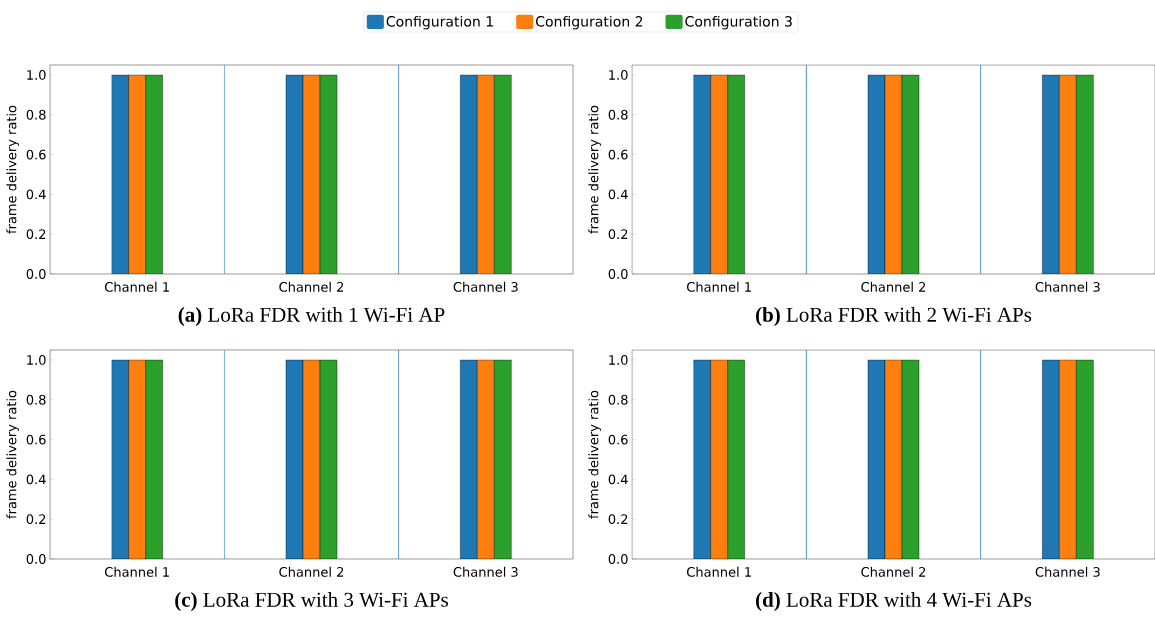 The width and height of the screenshot is (1155, 624). Describe the element at coordinates (311, 602) in the screenshot. I see `text: (c) LoRa FDR with 3 Wi-Fi APs` at that location.